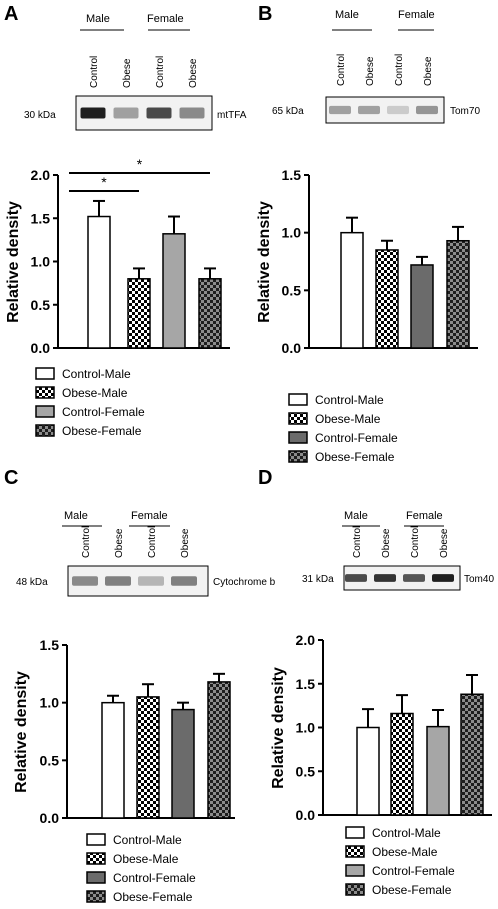 Image resolution: width=498 pixels, height=909 pixels. I want to click on protein-label: Cytochrome b, so click(244, 582).